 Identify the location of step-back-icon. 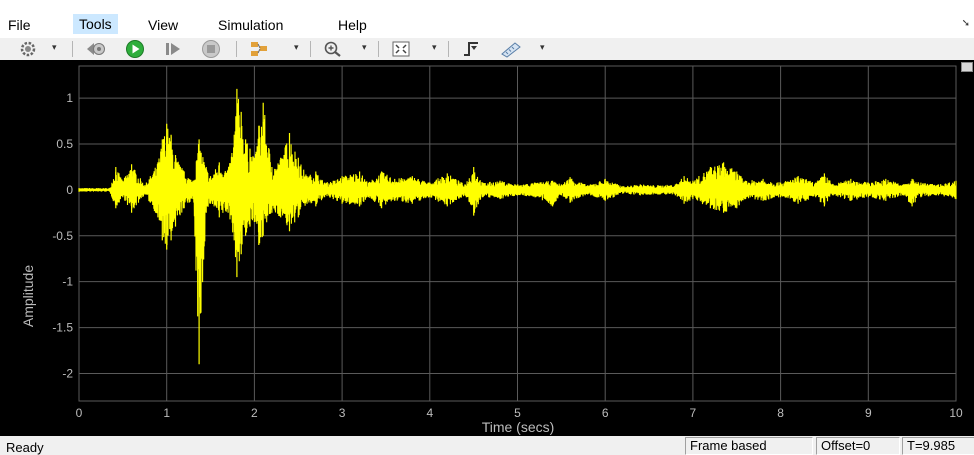
(96, 49).